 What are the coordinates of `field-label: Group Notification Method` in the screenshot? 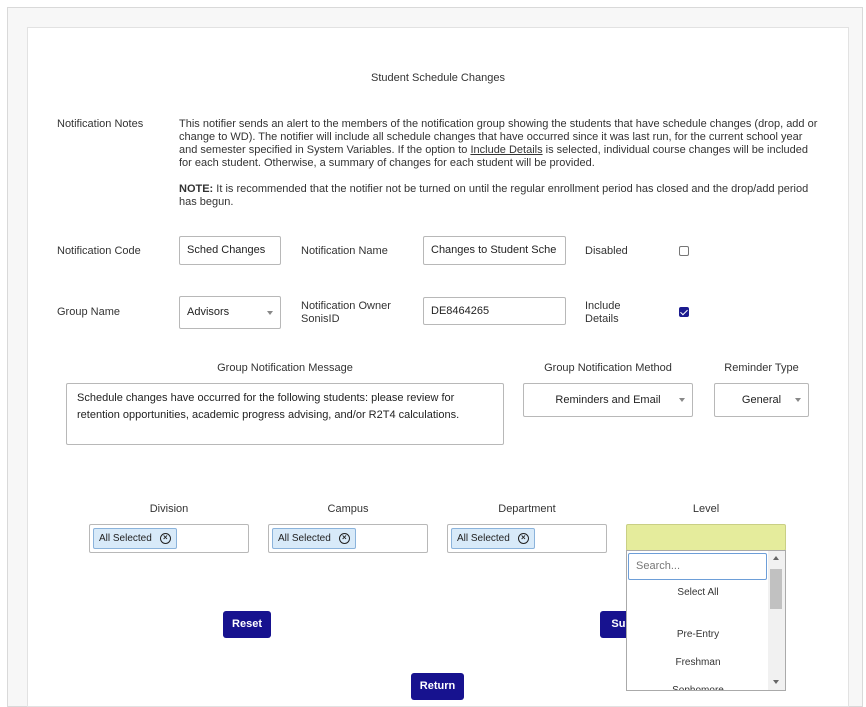 It's located at (608, 368).